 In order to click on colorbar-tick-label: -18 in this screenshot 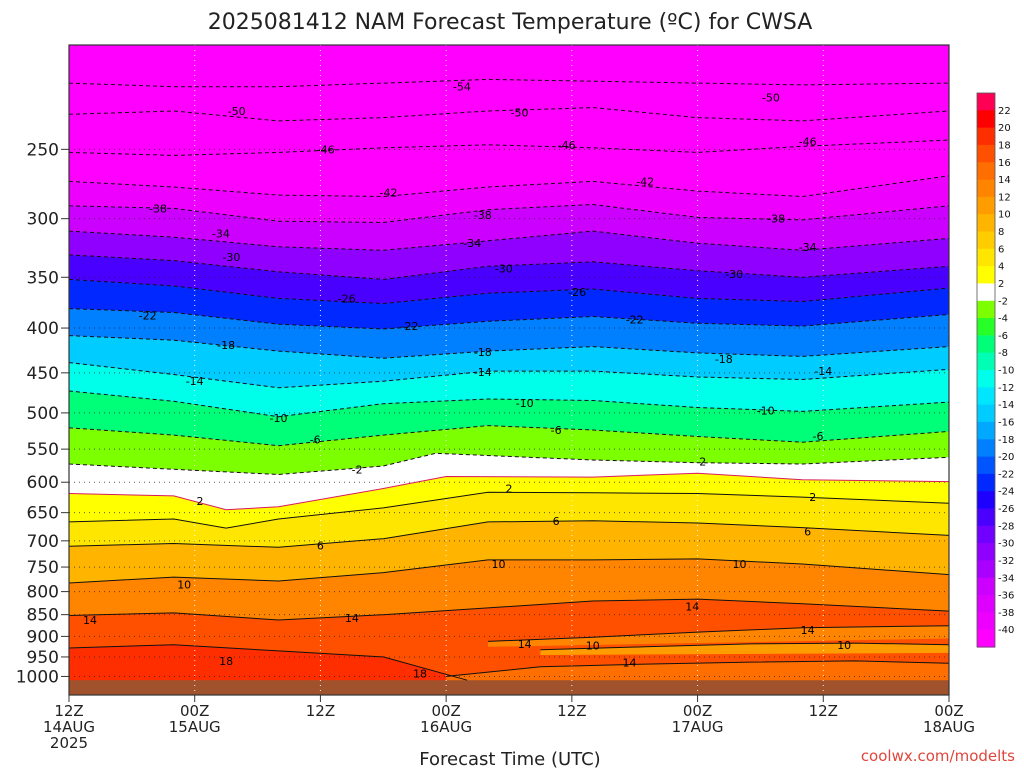, I will do `click(1006, 440)`.